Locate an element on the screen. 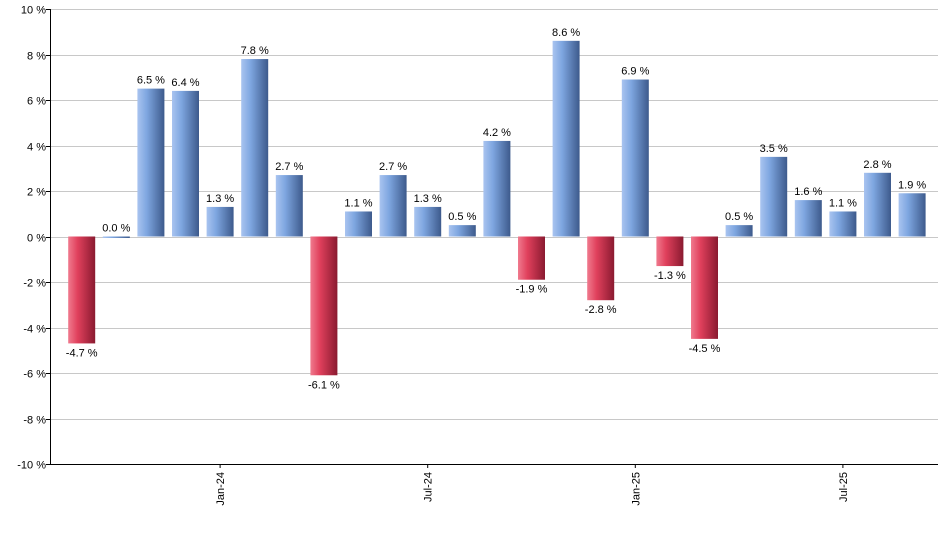 The width and height of the screenshot is (940, 550). y-axis-ticks: 10 % 8 % 6 % 4 % 2 % 0 % -2 % -4 % -6 % -8 % -10 % is located at coordinates (33, 238).